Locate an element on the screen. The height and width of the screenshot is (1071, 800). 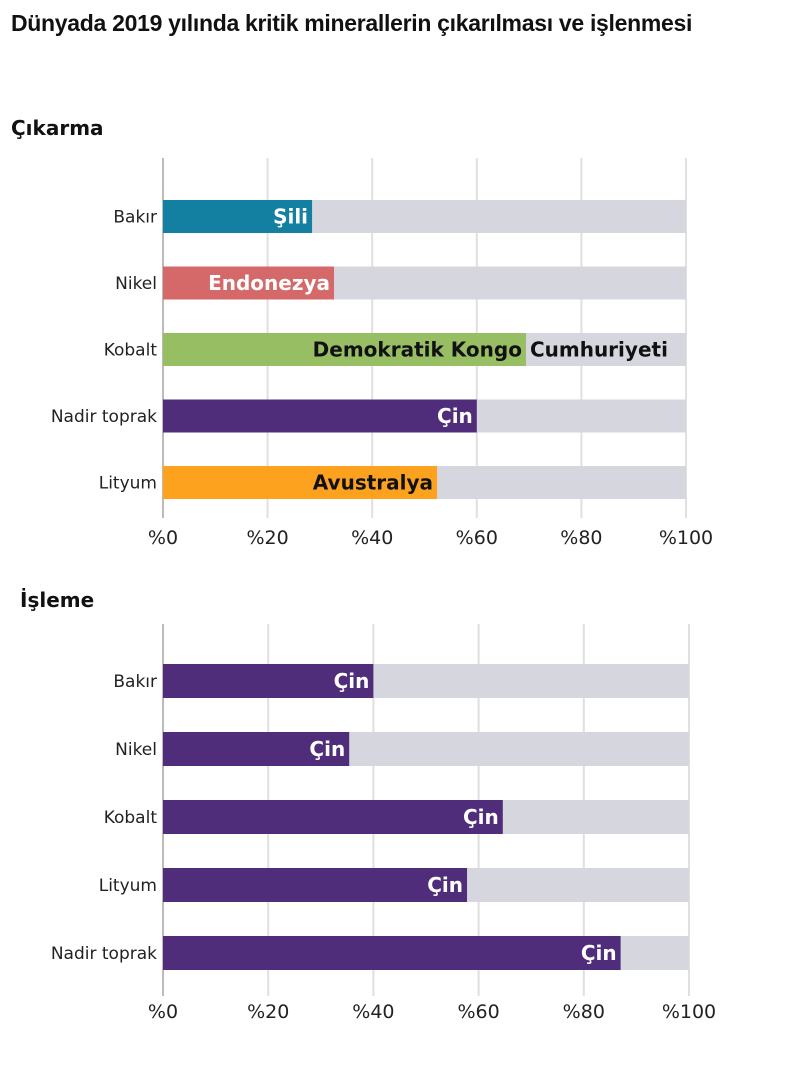
bar-label: Demokratik Kongo is located at coordinates (417, 350).